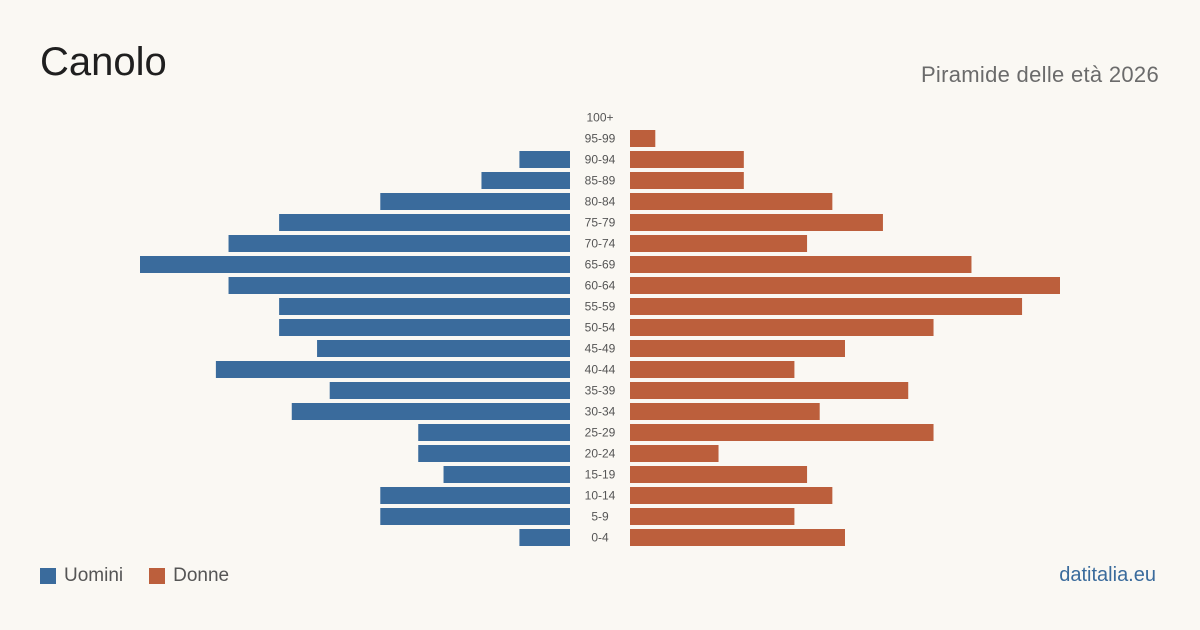 The height and width of the screenshot is (630, 1200). Describe the element at coordinates (201, 575) in the screenshot. I see `legend-label-women: Donne` at that location.